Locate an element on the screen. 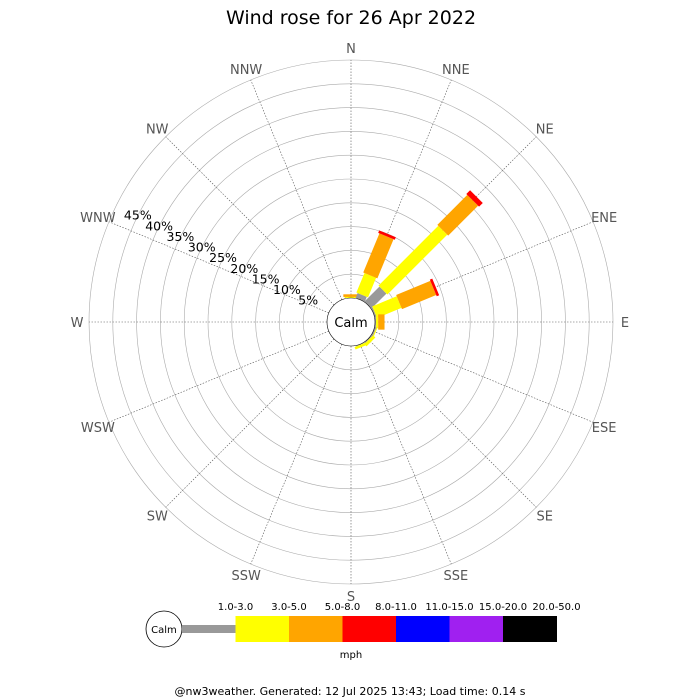 Image resolution: width=700 pixels, height=700 pixels. legend-bin-label: 11.0-15.0 is located at coordinates (449, 607).